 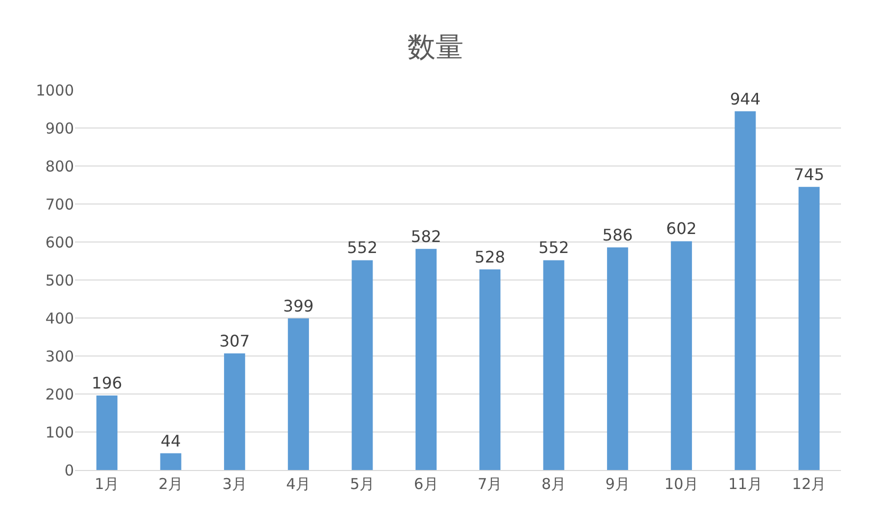 What do you see at coordinates (107, 484) in the screenshot?
I see `x-tick-label: 1月` at bounding box center [107, 484].